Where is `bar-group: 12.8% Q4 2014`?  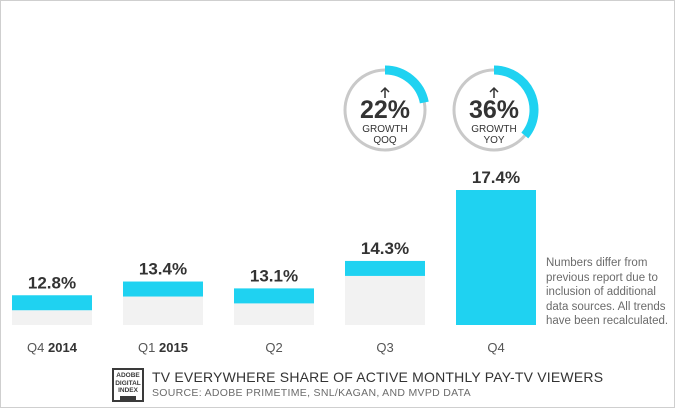
bar-group: 12.8% Q4 2014 is located at coordinates (52, 314).